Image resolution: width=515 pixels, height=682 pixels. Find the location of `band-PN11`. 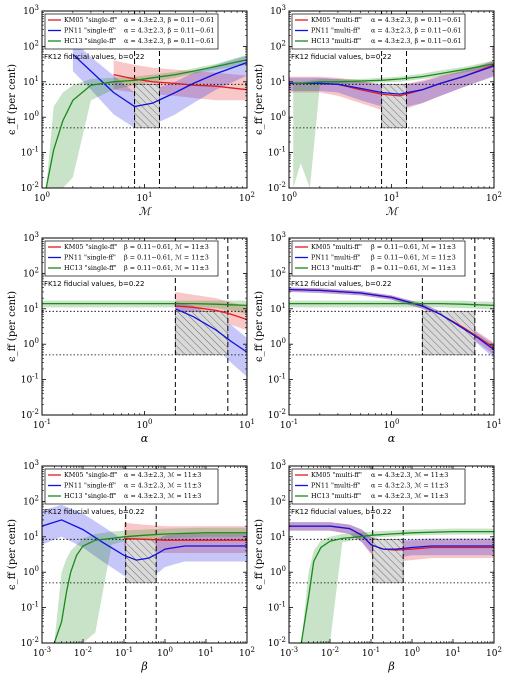

band-PN11 is located at coordinates (391, 540).